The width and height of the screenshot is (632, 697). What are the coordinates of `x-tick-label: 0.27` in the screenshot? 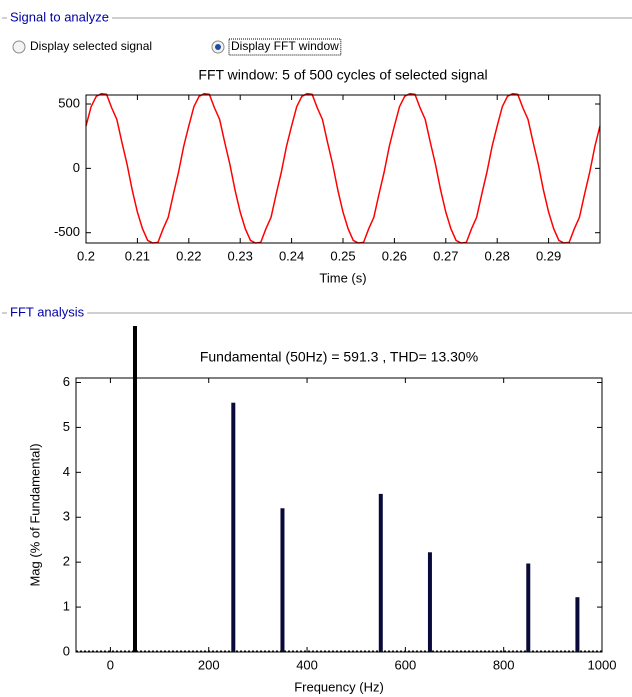 It's located at (445, 255).